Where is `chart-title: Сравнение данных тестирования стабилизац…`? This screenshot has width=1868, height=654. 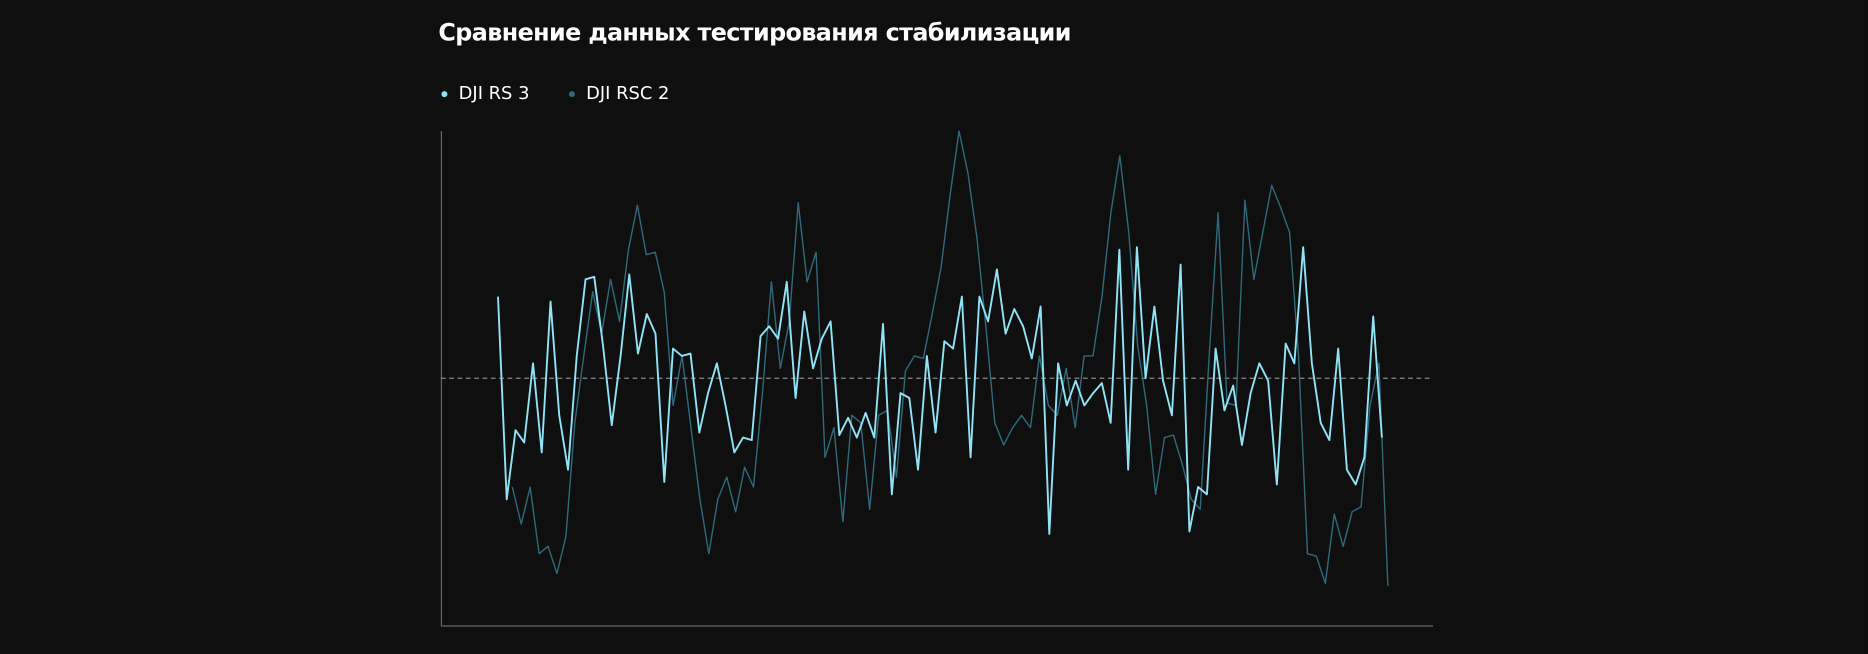 chart-title: Сравнение данных тестирования стабилизац… is located at coordinates (754, 33).